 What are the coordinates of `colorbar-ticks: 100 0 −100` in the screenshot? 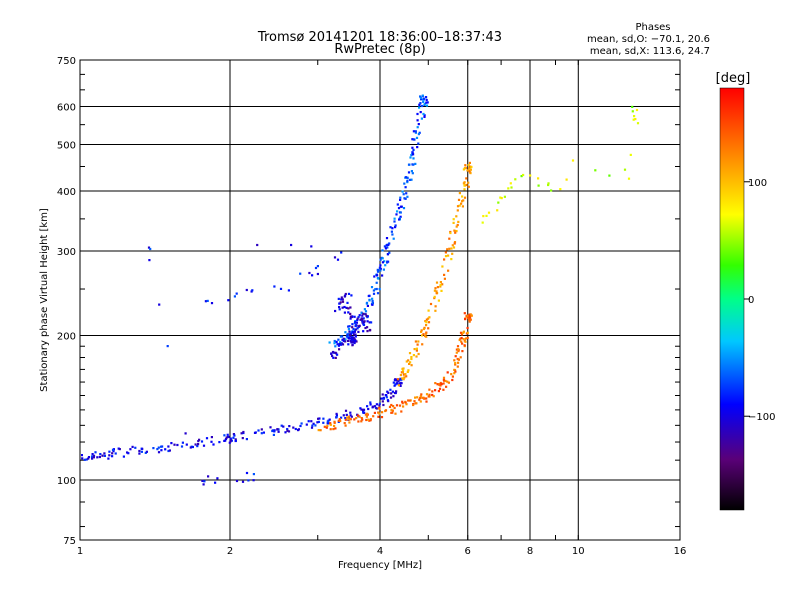 It's located at (759, 300).